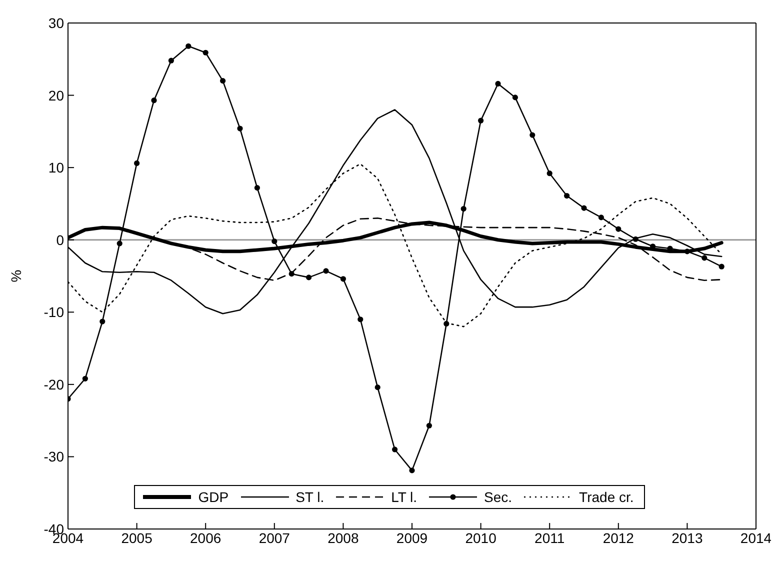 Image resolution: width=779 pixels, height=575 pixels. What do you see at coordinates (343, 538) in the screenshot?
I see `x-tick-label: 2008` at bounding box center [343, 538].